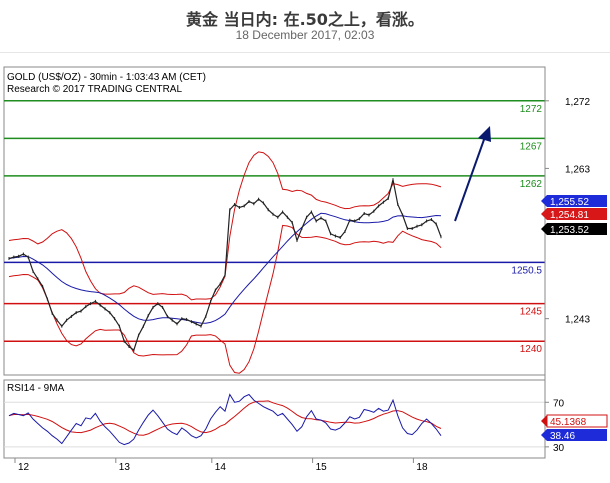  I want to click on price-tag-label: 1,253.52, so click(569, 230).